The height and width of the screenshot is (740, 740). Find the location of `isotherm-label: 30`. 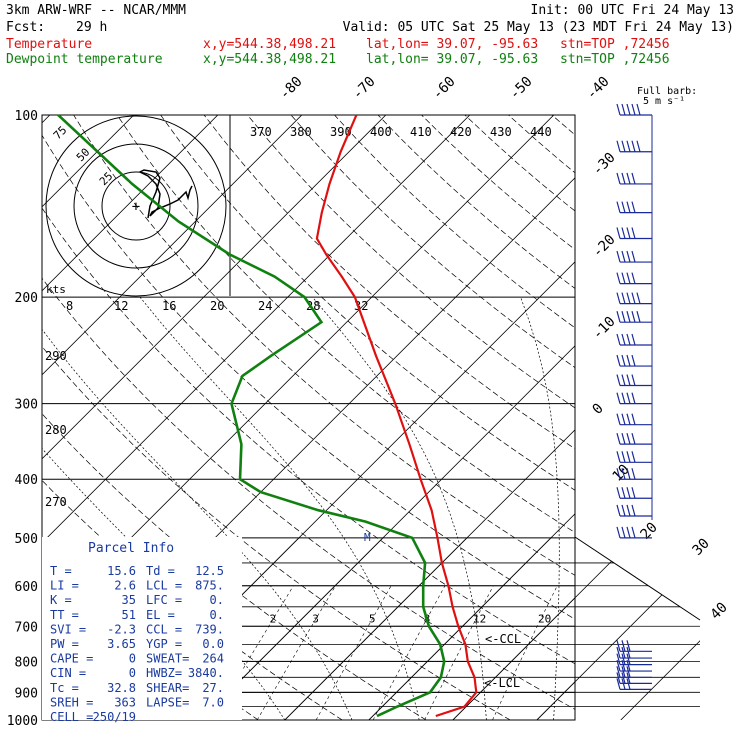

isotherm-label: 30 is located at coordinates (701, 547).